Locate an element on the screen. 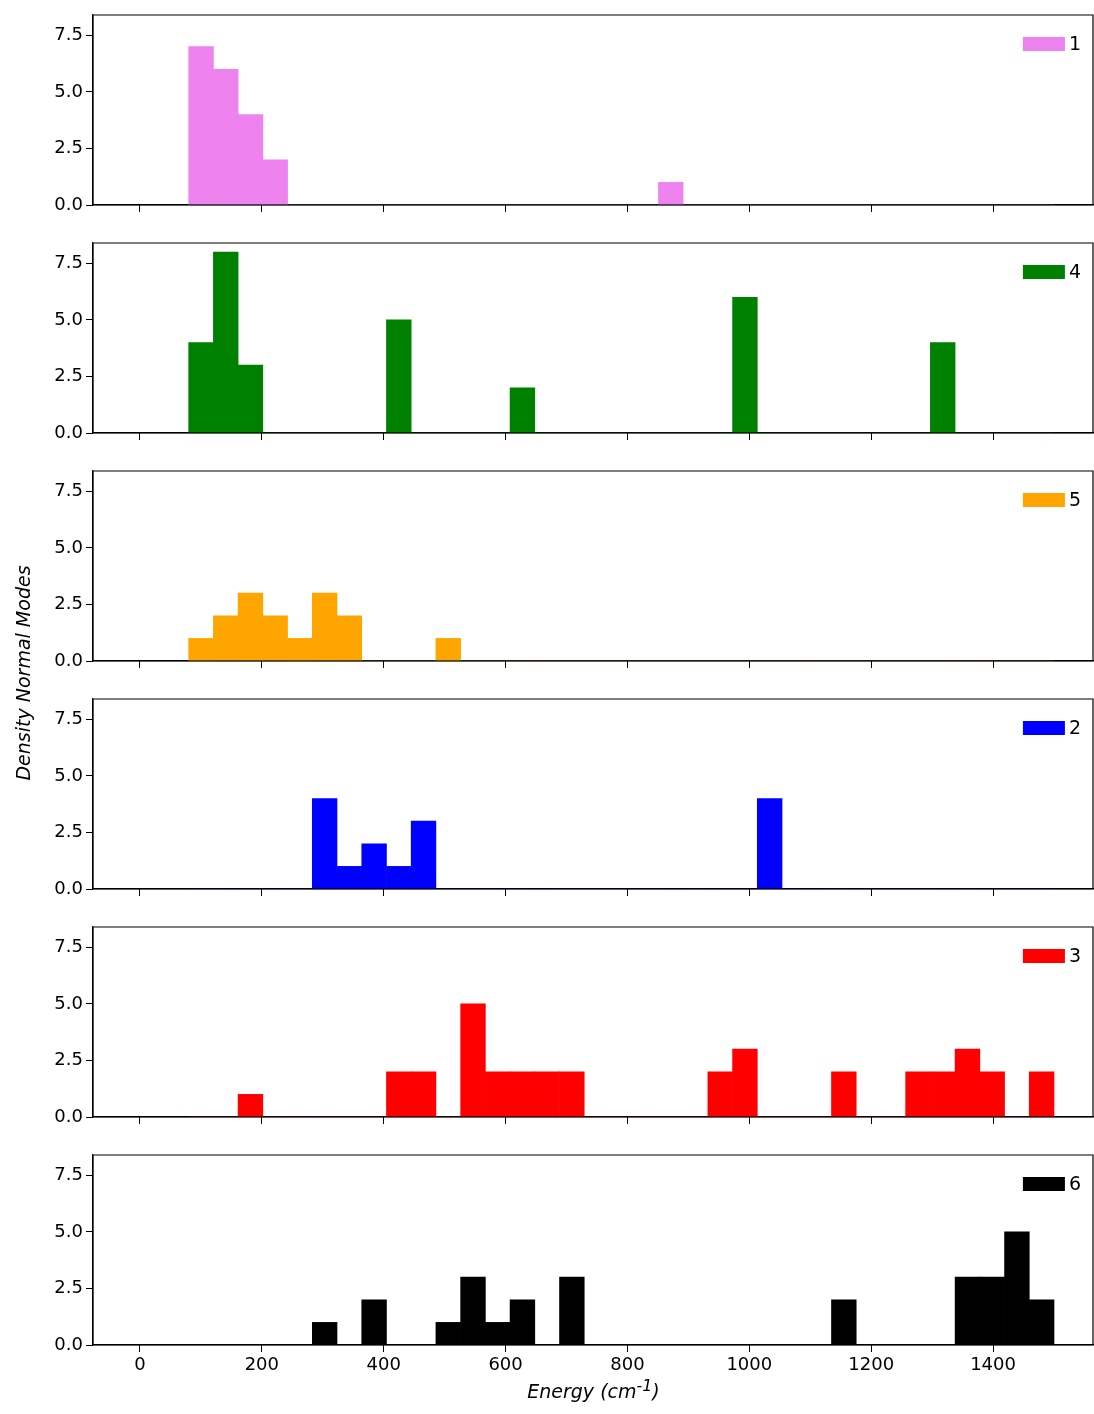 The height and width of the screenshot is (1414, 1094). legend-label: 5 is located at coordinates (1075, 498).